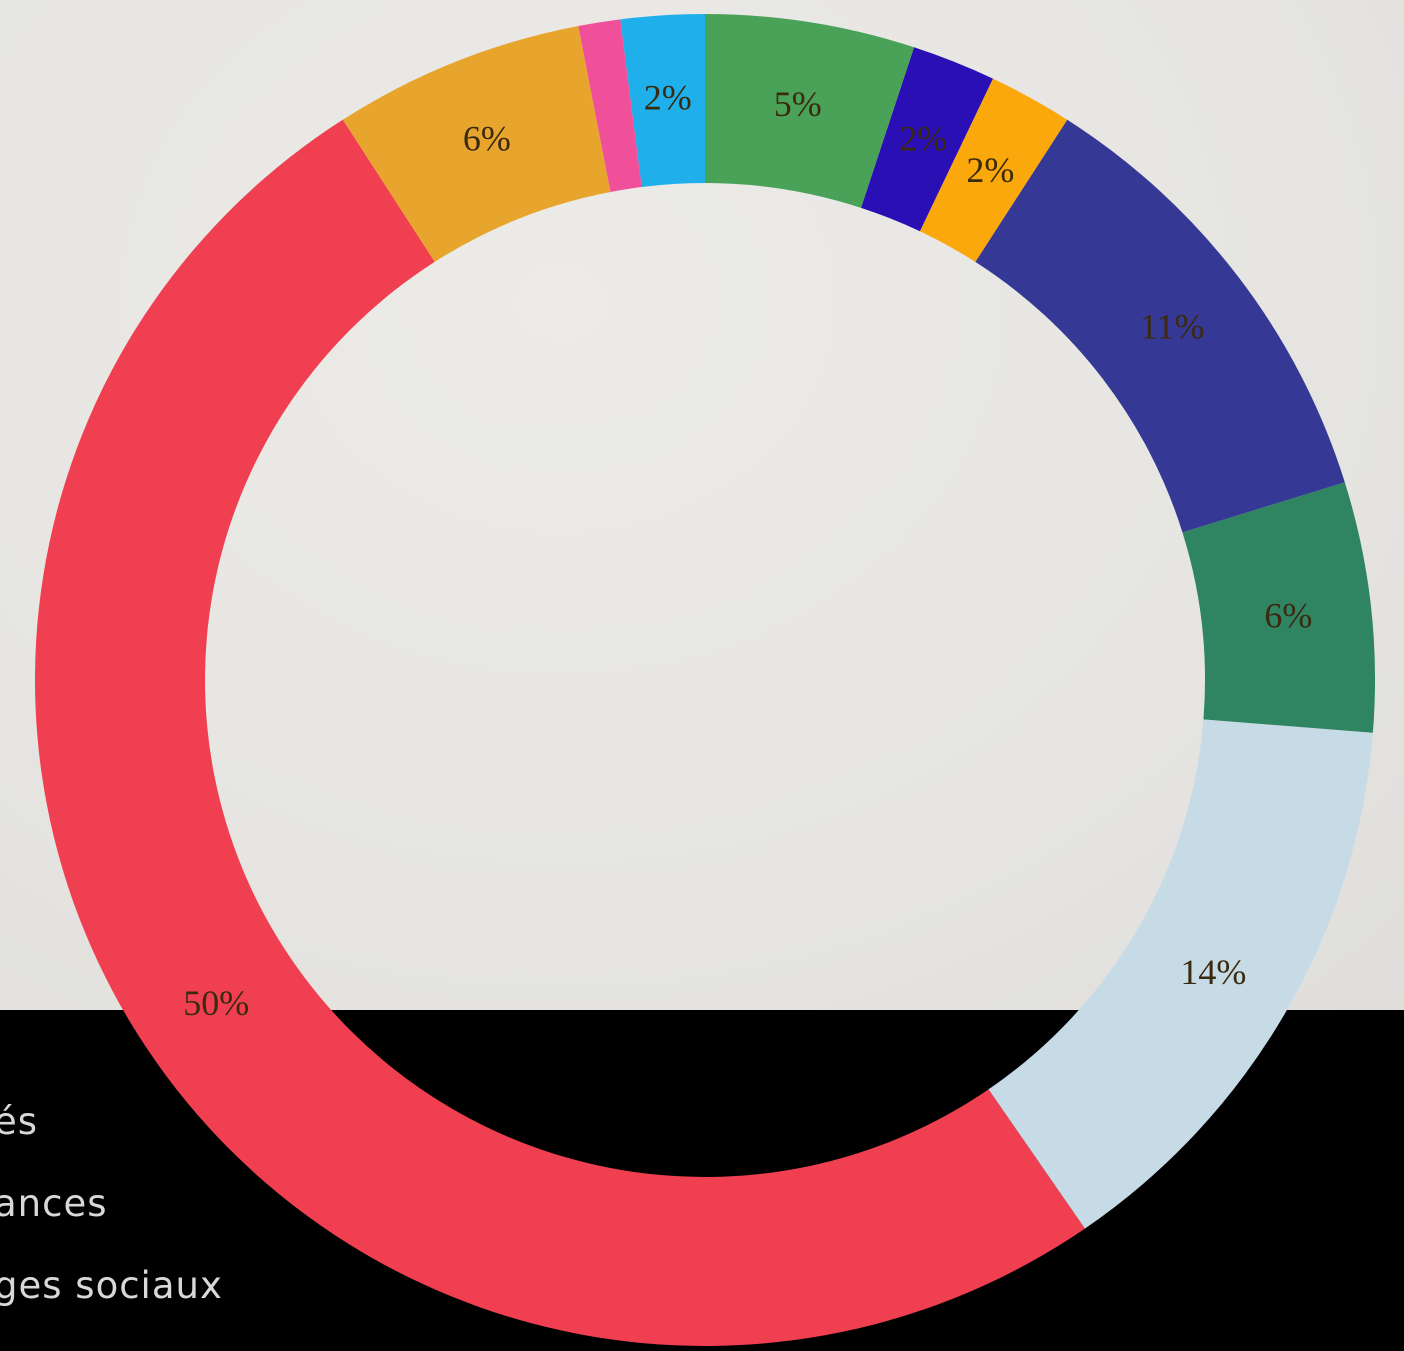 This screenshot has width=1404, height=1351. Describe the element at coordinates (487, 138) in the screenshot. I see `slice-label-3: 6%` at that location.